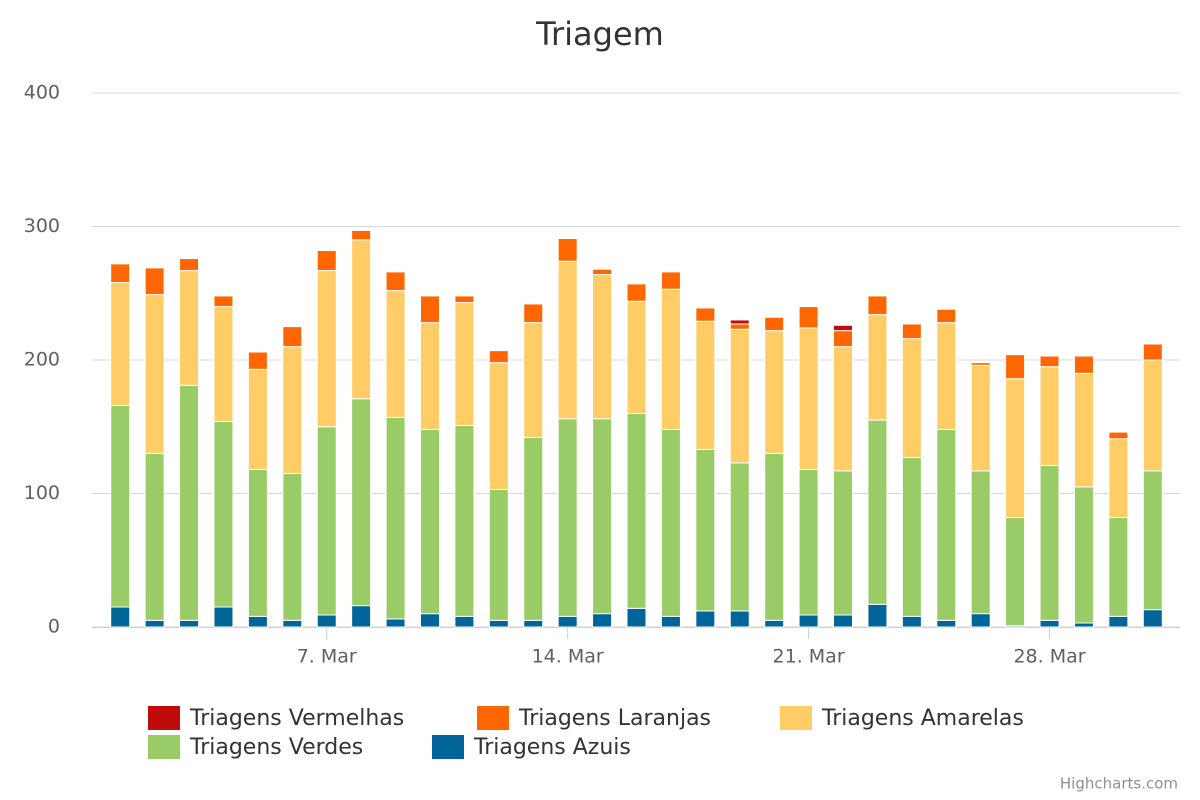 This screenshot has width=1200, height=800. Describe the element at coordinates (296, 718) in the screenshot. I see `legend-label: Triagens Vermelhas` at that location.